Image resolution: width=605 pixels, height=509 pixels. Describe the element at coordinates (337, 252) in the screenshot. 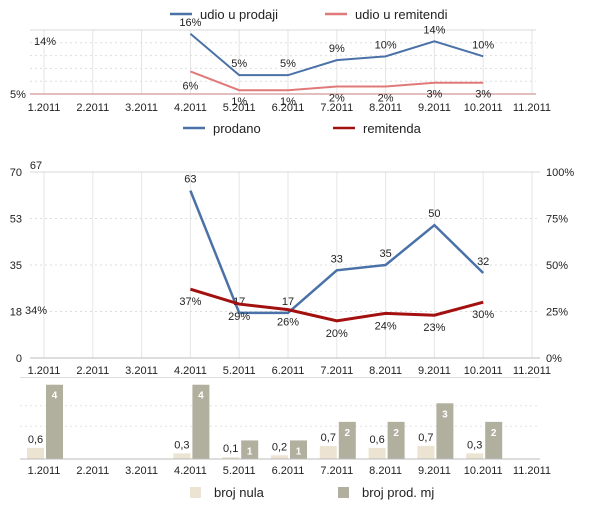

I see `series-line-prodano` at that location.